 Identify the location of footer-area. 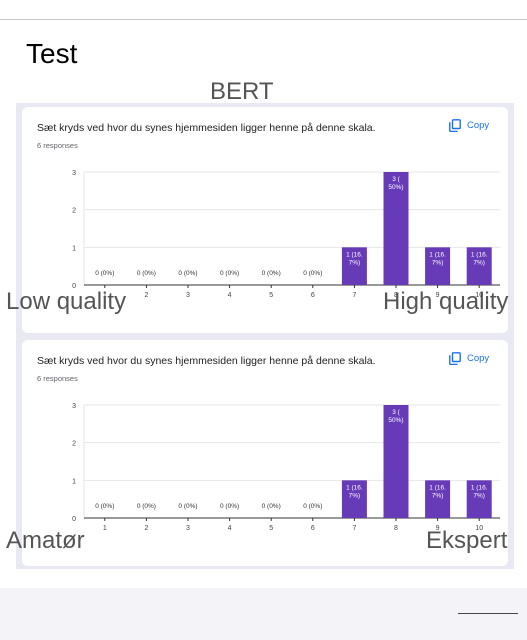
(263, 614).